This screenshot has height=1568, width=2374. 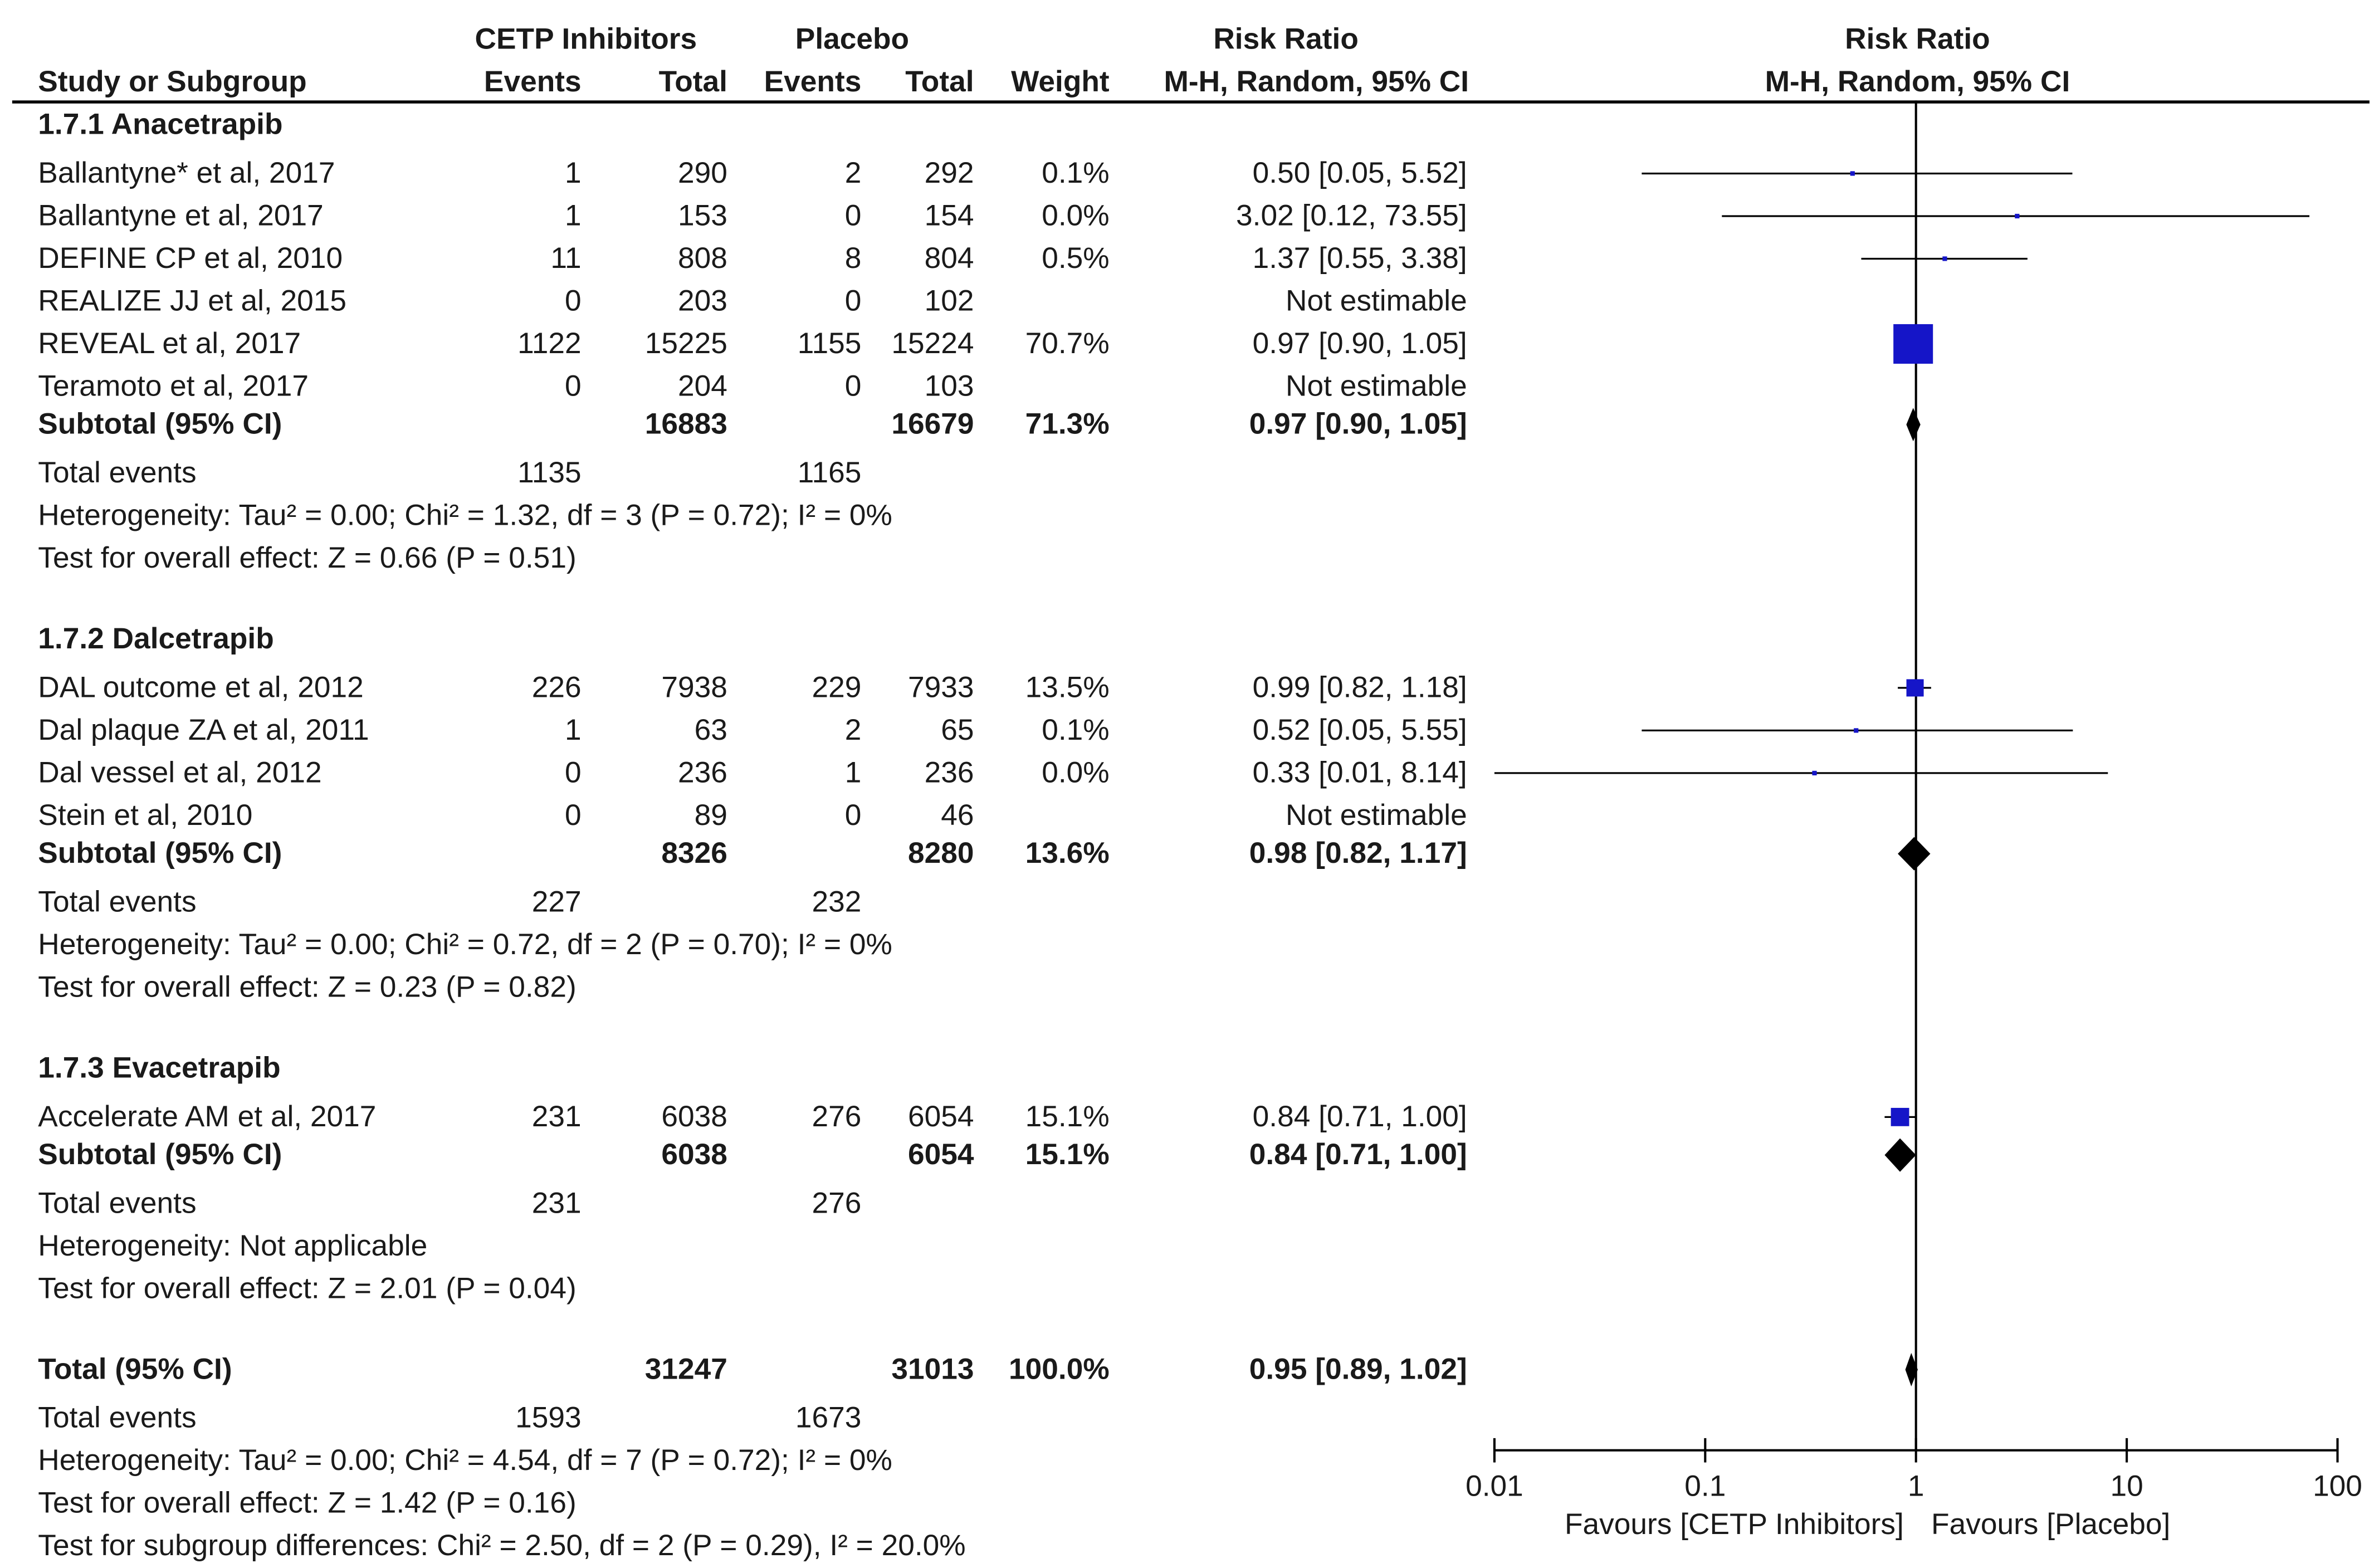 What do you see at coordinates (233, 1246) in the screenshot?
I see `heterogeneity-text: Heterogeneity: Not applicable` at bounding box center [233, 1246].